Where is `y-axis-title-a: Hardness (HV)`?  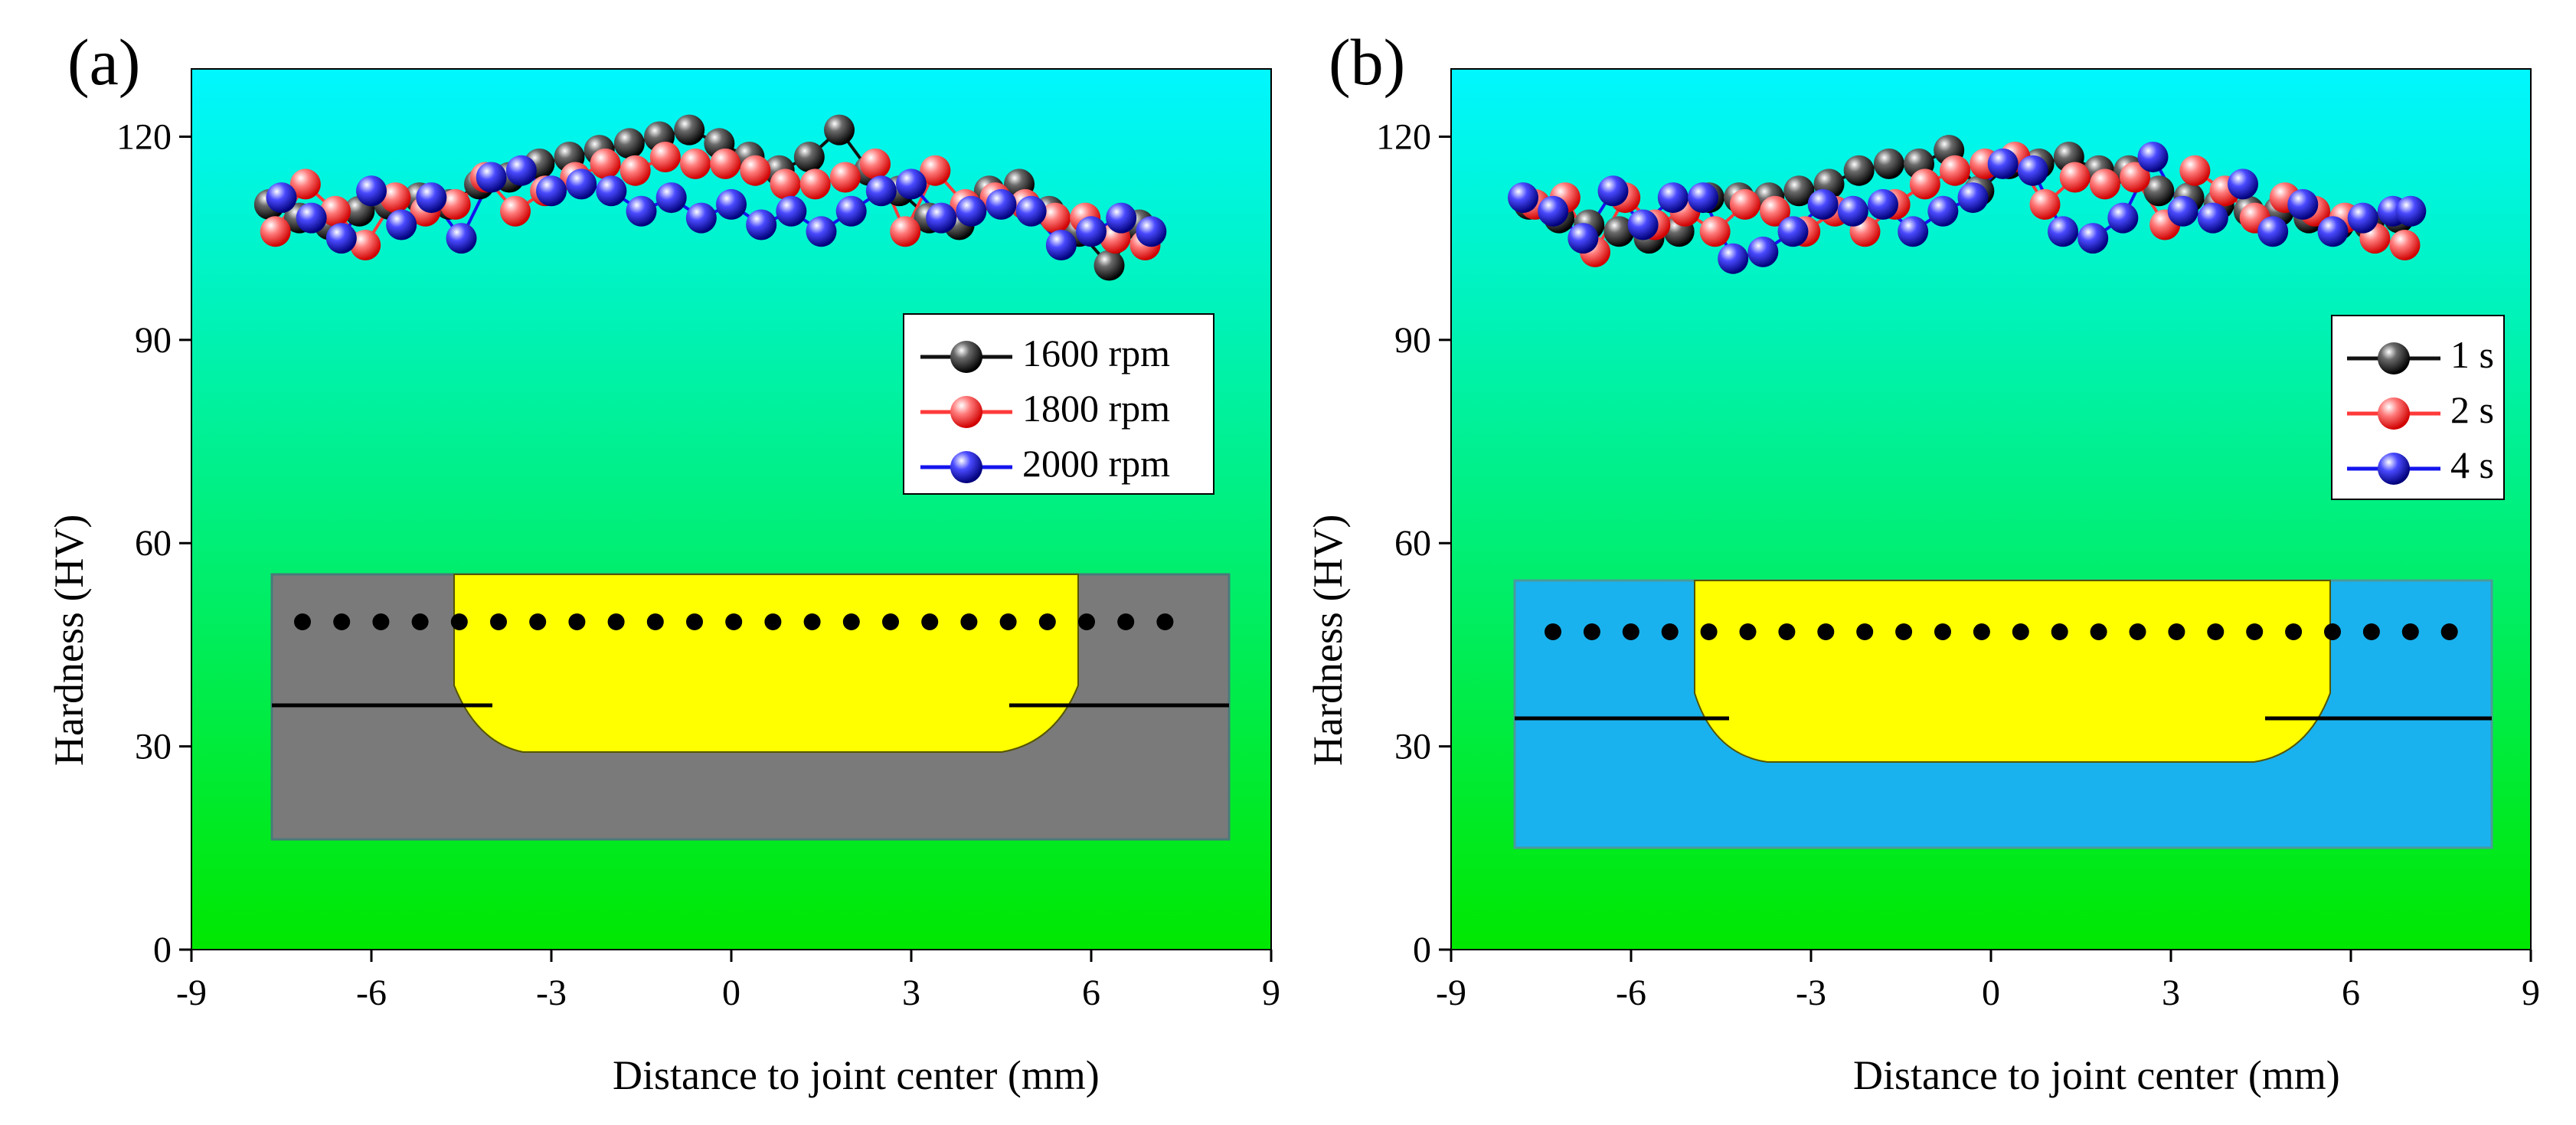 y-axis-title-a: Hardness (HV) is located at coordinates (69, 640).